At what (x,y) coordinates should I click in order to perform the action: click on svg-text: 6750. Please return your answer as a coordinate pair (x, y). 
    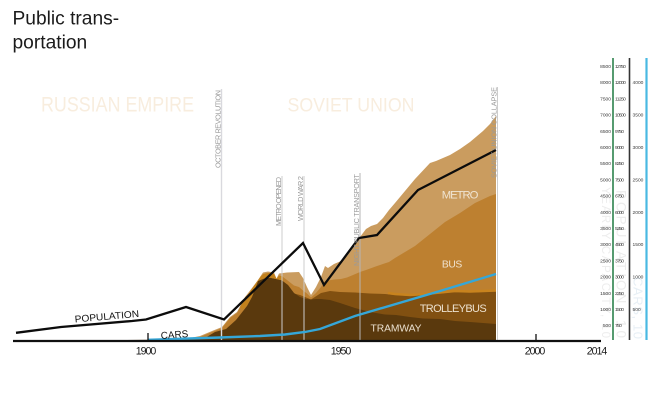
    Looking at the image, I should click on (619, 197).